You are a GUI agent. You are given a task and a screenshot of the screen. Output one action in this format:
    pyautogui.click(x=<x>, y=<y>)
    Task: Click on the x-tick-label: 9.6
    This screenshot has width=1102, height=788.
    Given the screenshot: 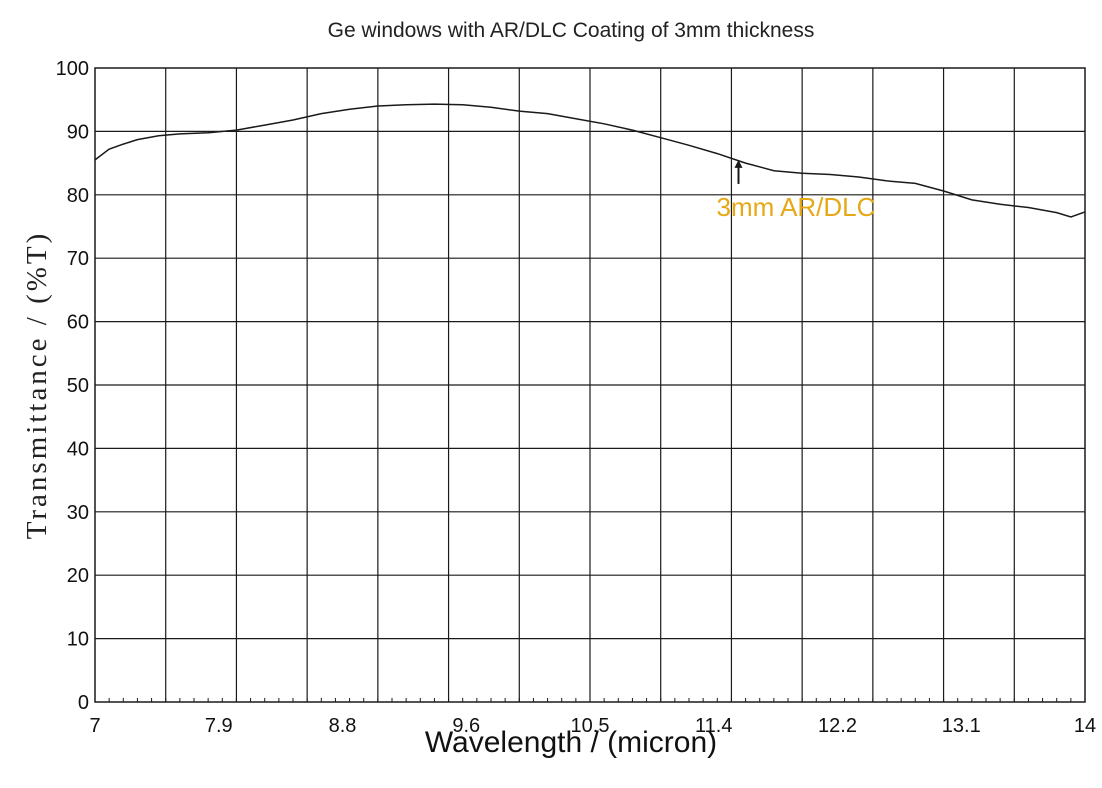 What is the action you would take?
    pyautogui.click(x=466, y=726)
    